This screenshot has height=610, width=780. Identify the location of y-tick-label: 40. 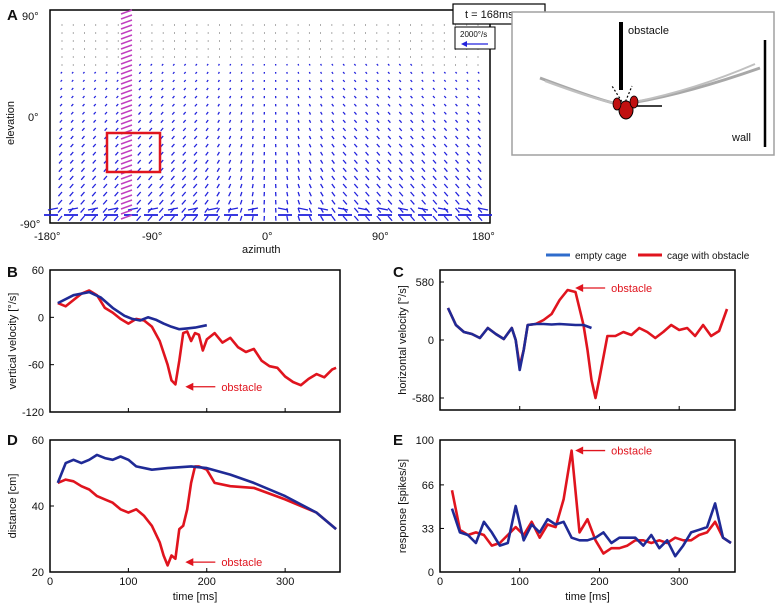
(38, 507).